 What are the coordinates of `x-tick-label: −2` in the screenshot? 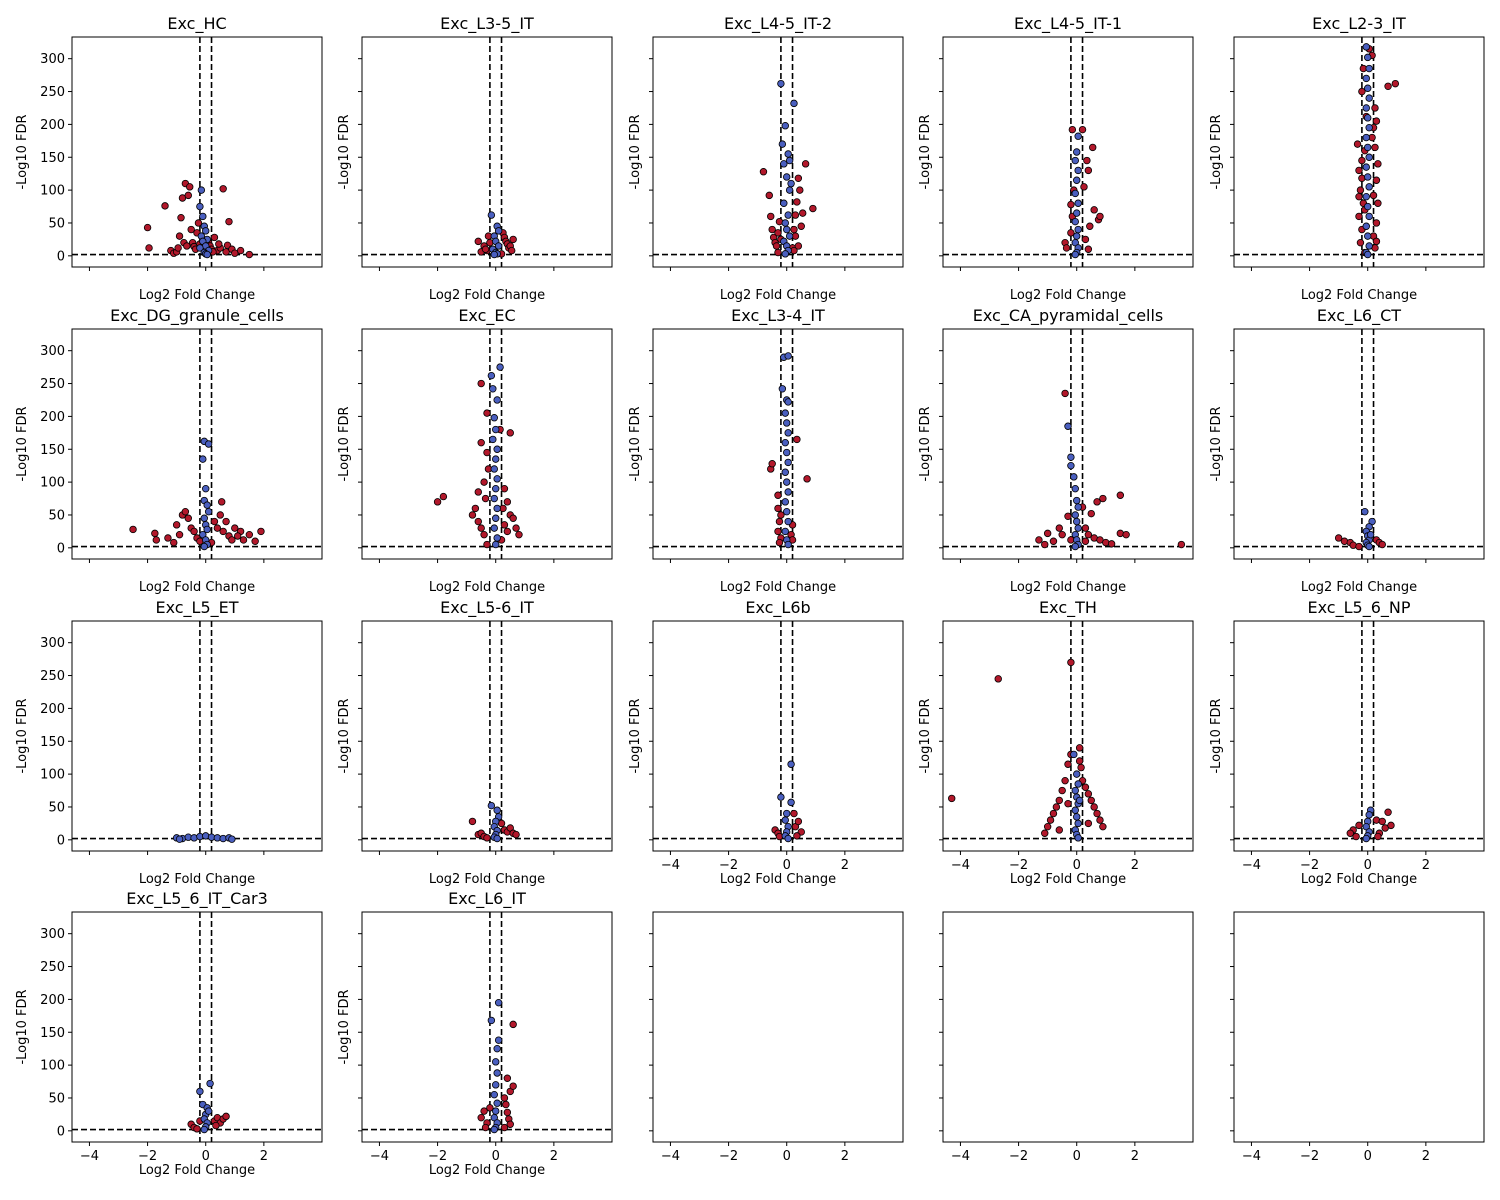 It's located at (437, 1156).